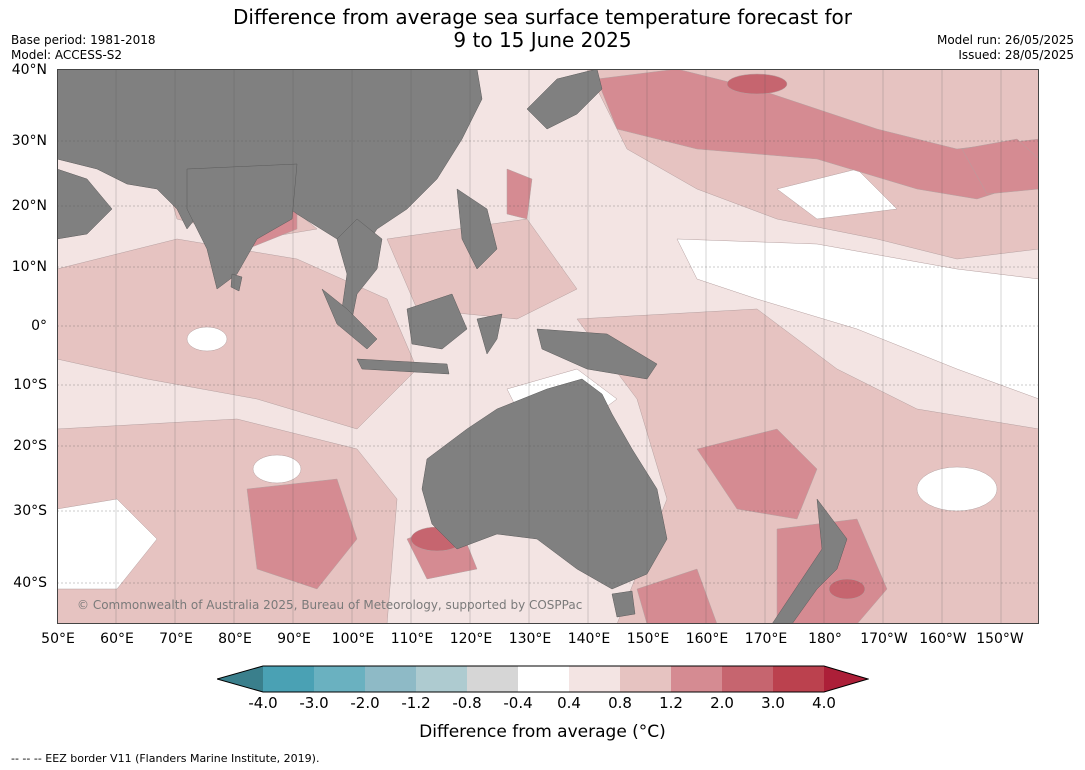  I want to click on colorbar-tick: 0.4, so click(569, 703).